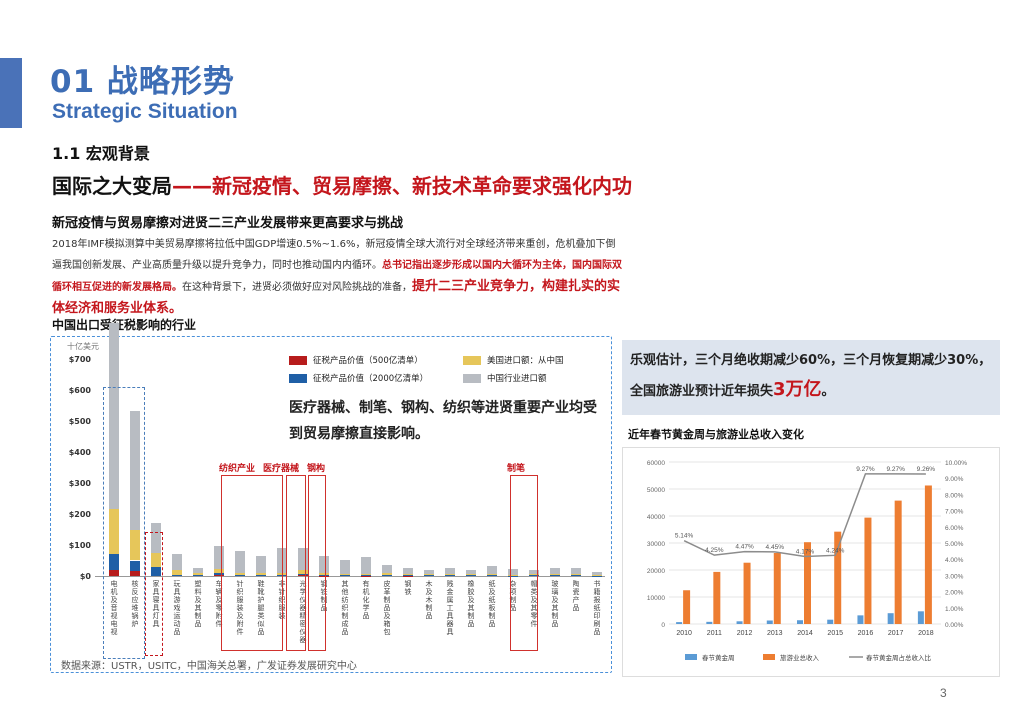  I want to click on legend-item: 征税产品价值（500亿清单）, so click(356, 360).